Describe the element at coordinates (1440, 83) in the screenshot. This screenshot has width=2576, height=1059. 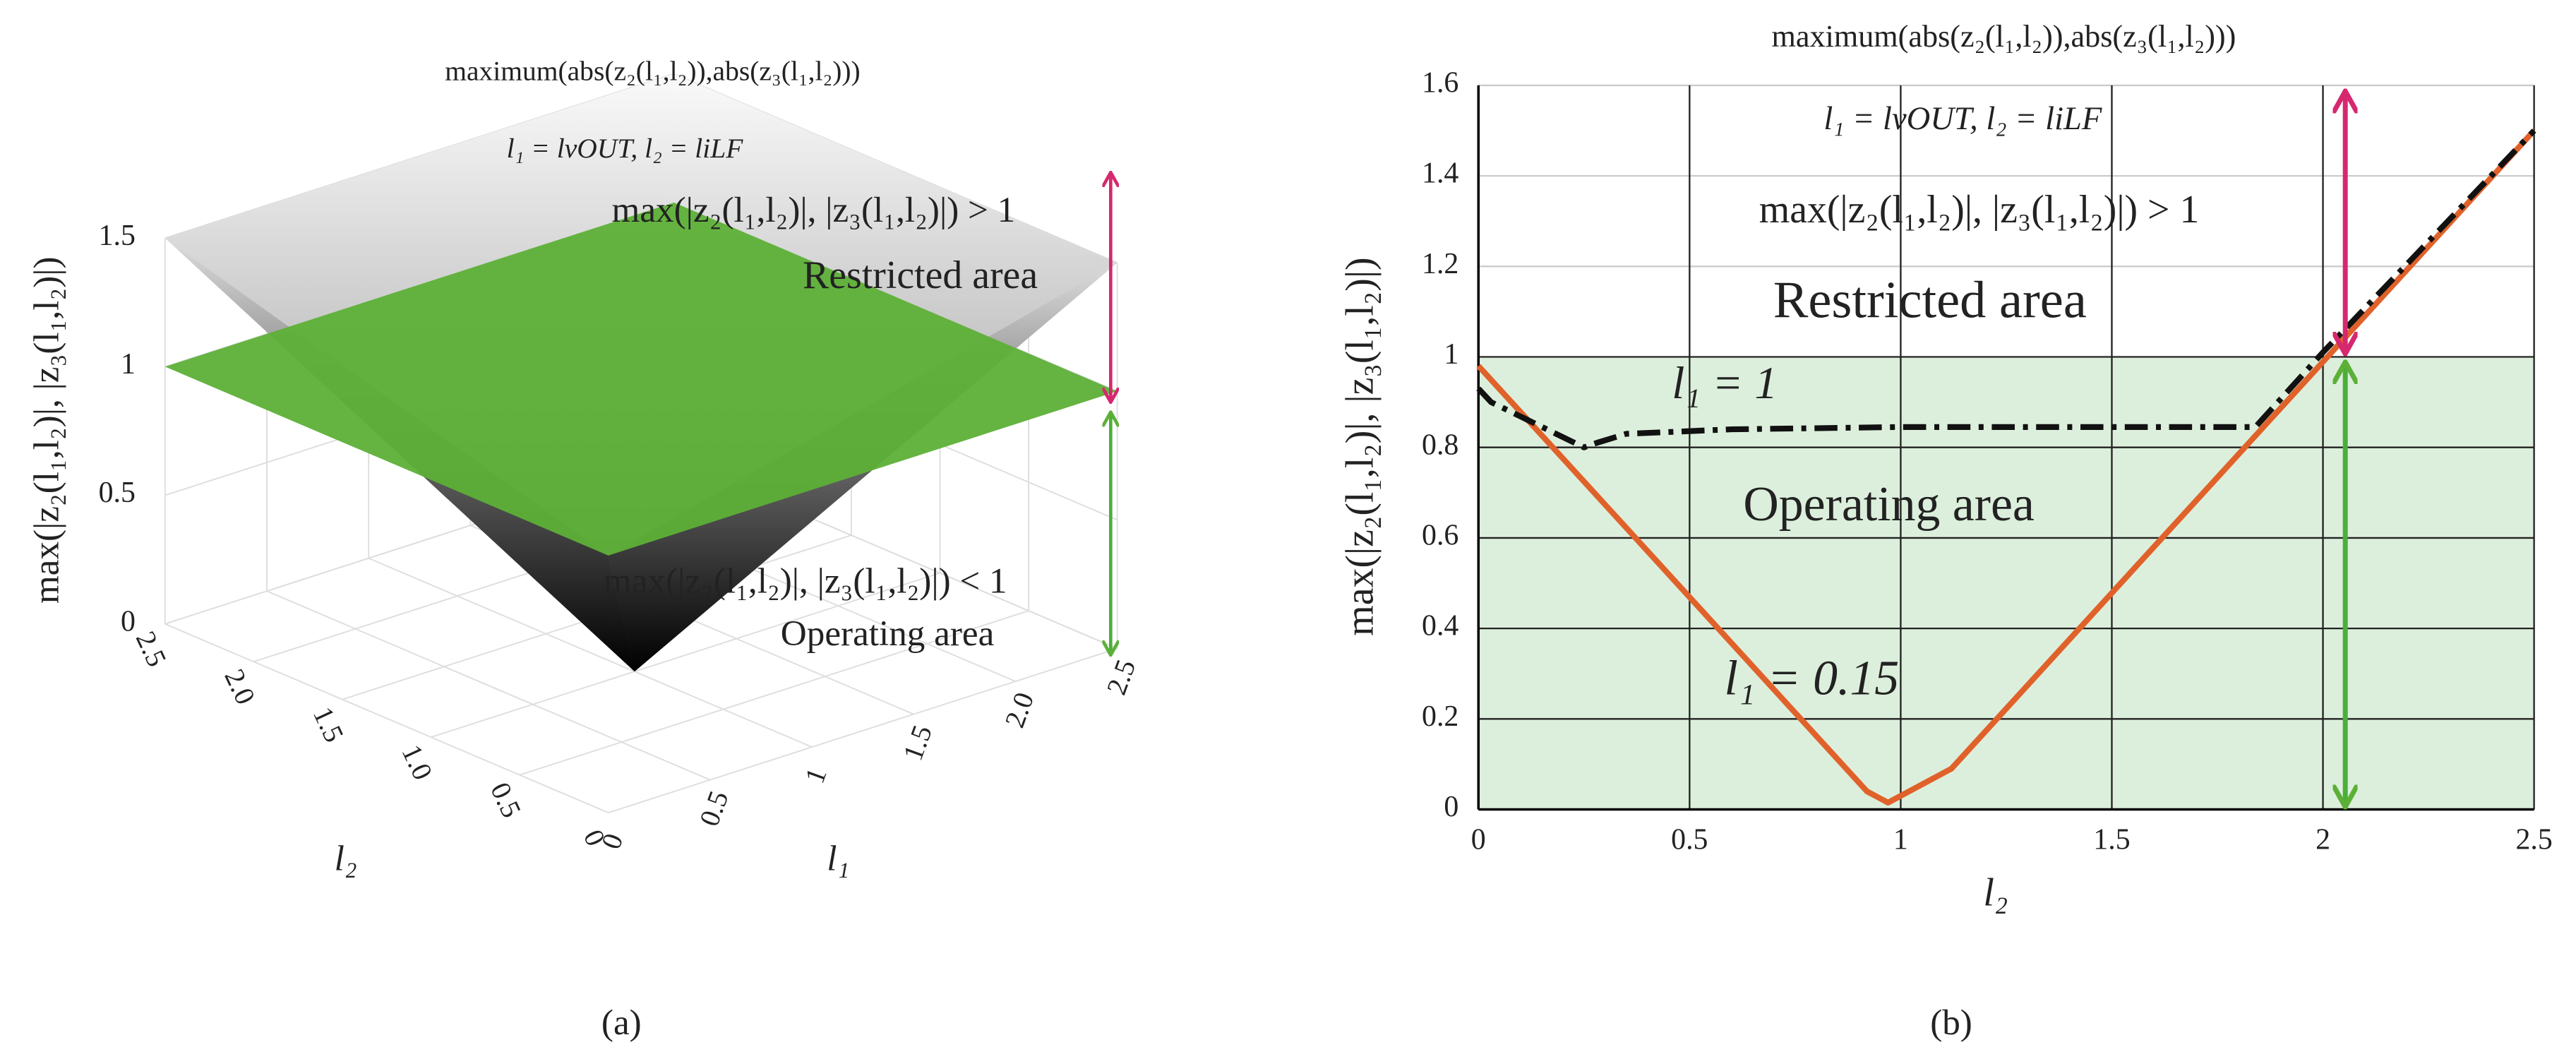
I see `y-tick-label: 1.6` at that location.